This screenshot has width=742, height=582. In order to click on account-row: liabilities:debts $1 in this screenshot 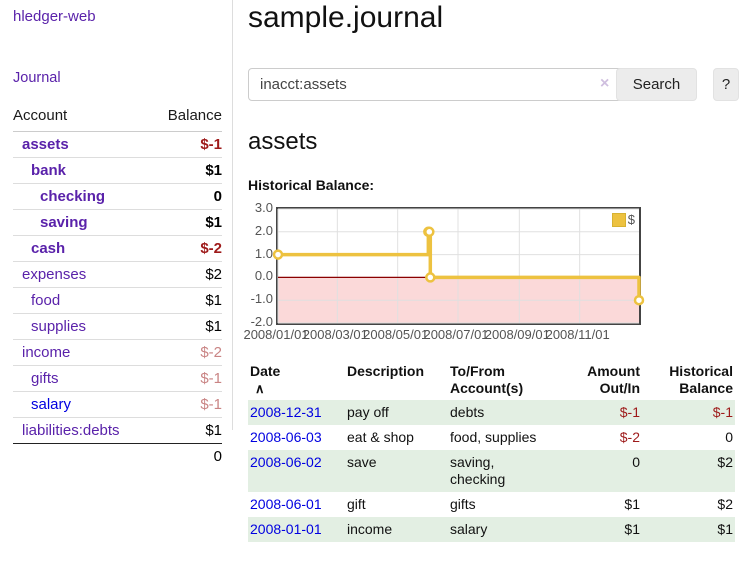, I will do `click(117, 430)`.